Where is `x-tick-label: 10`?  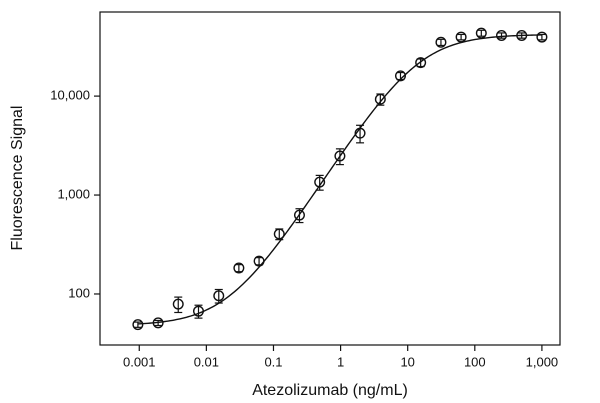 x-tick-label: 10 is located at coordinates (407, 361).